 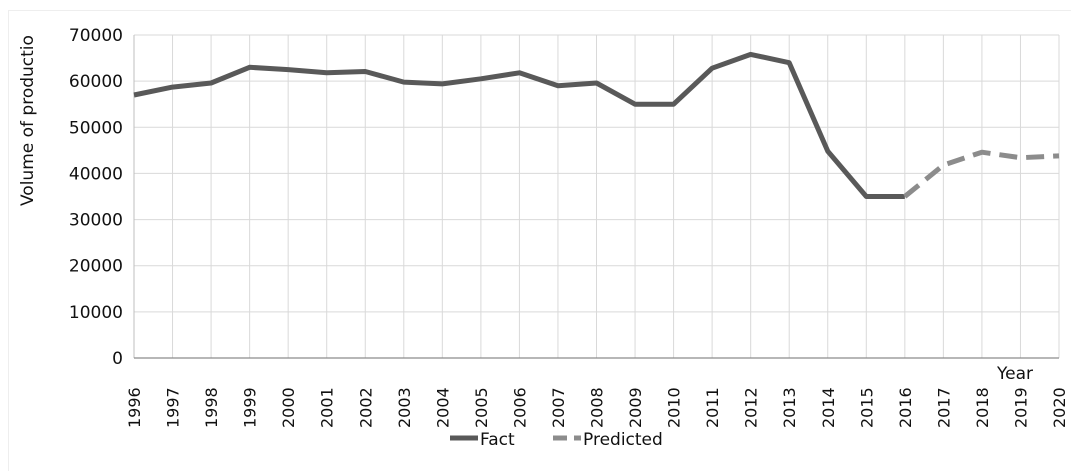 I want to click on x-tick-label: 2001, so click(x=327, y=407).